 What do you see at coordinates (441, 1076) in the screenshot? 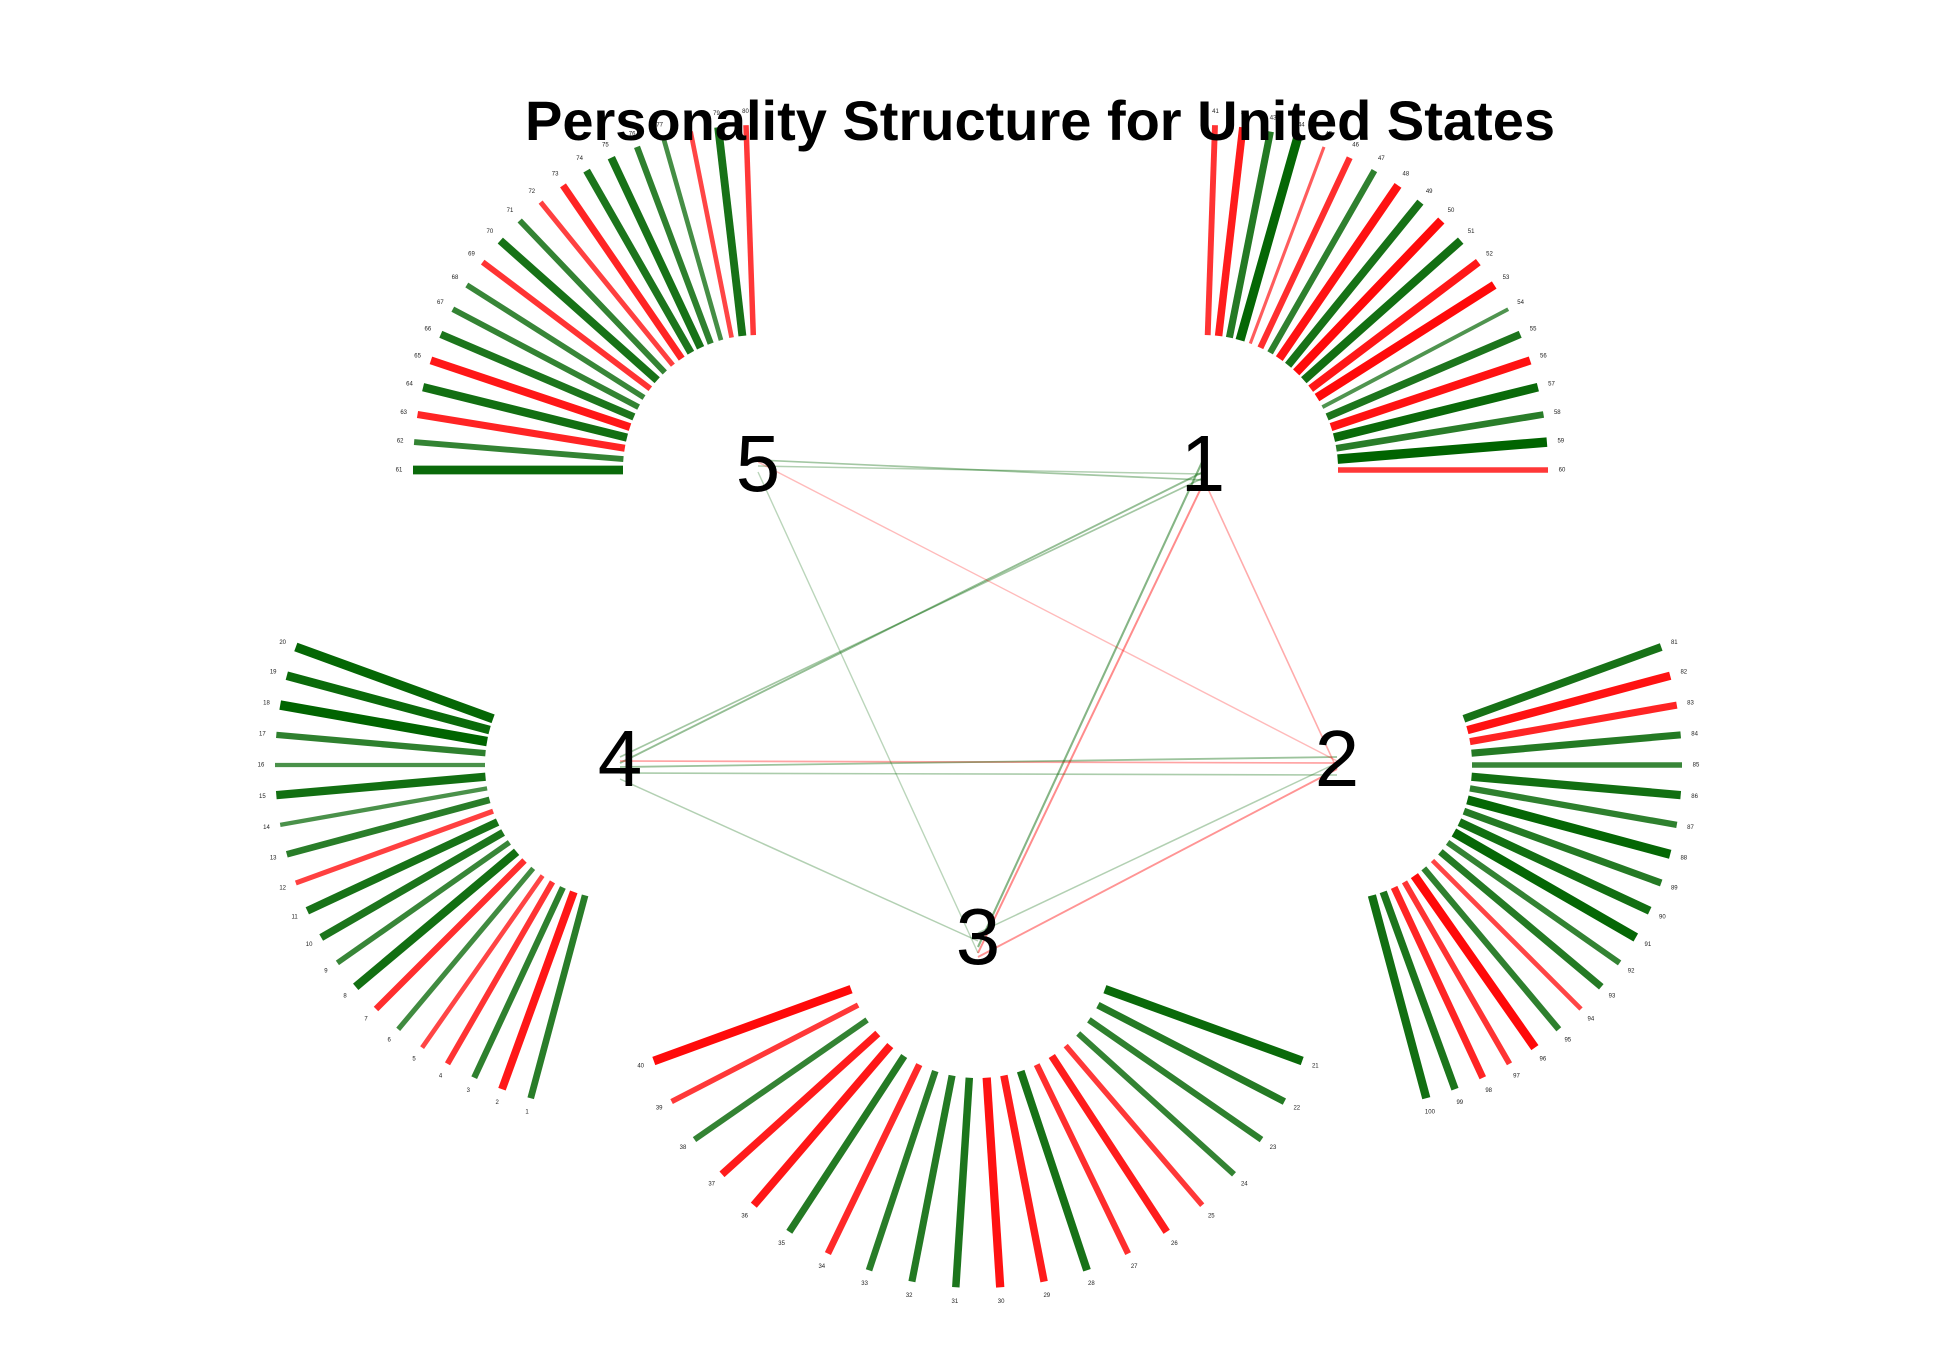
I see `item-label-4: 4` at bounding box center [441, 1076].